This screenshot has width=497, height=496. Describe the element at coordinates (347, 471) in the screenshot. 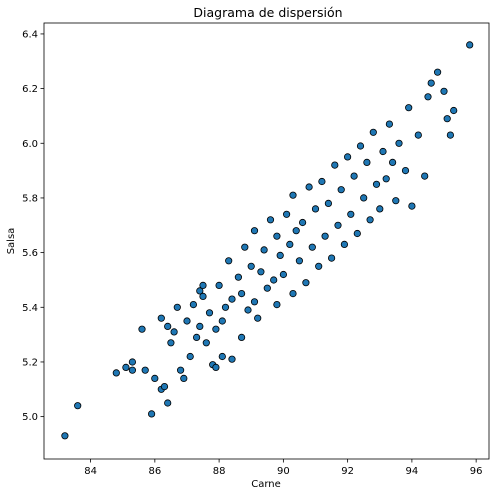

I see `x-tick-label: 92` at that location.